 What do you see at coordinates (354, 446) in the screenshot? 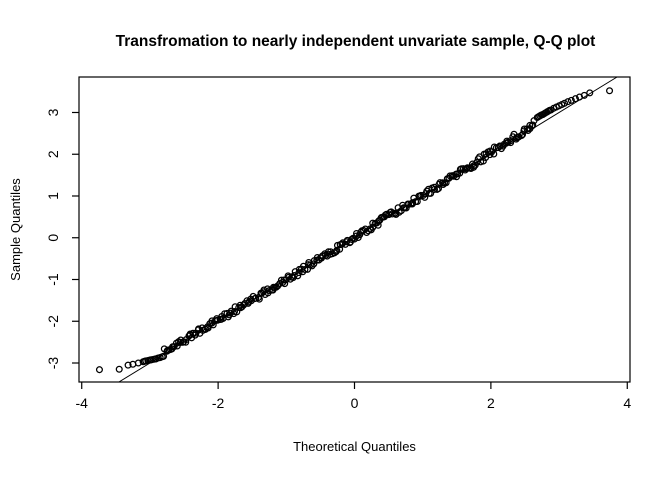
I see `x-axis-label: Theoretical Quantiles` at bounding box center [354, 446].